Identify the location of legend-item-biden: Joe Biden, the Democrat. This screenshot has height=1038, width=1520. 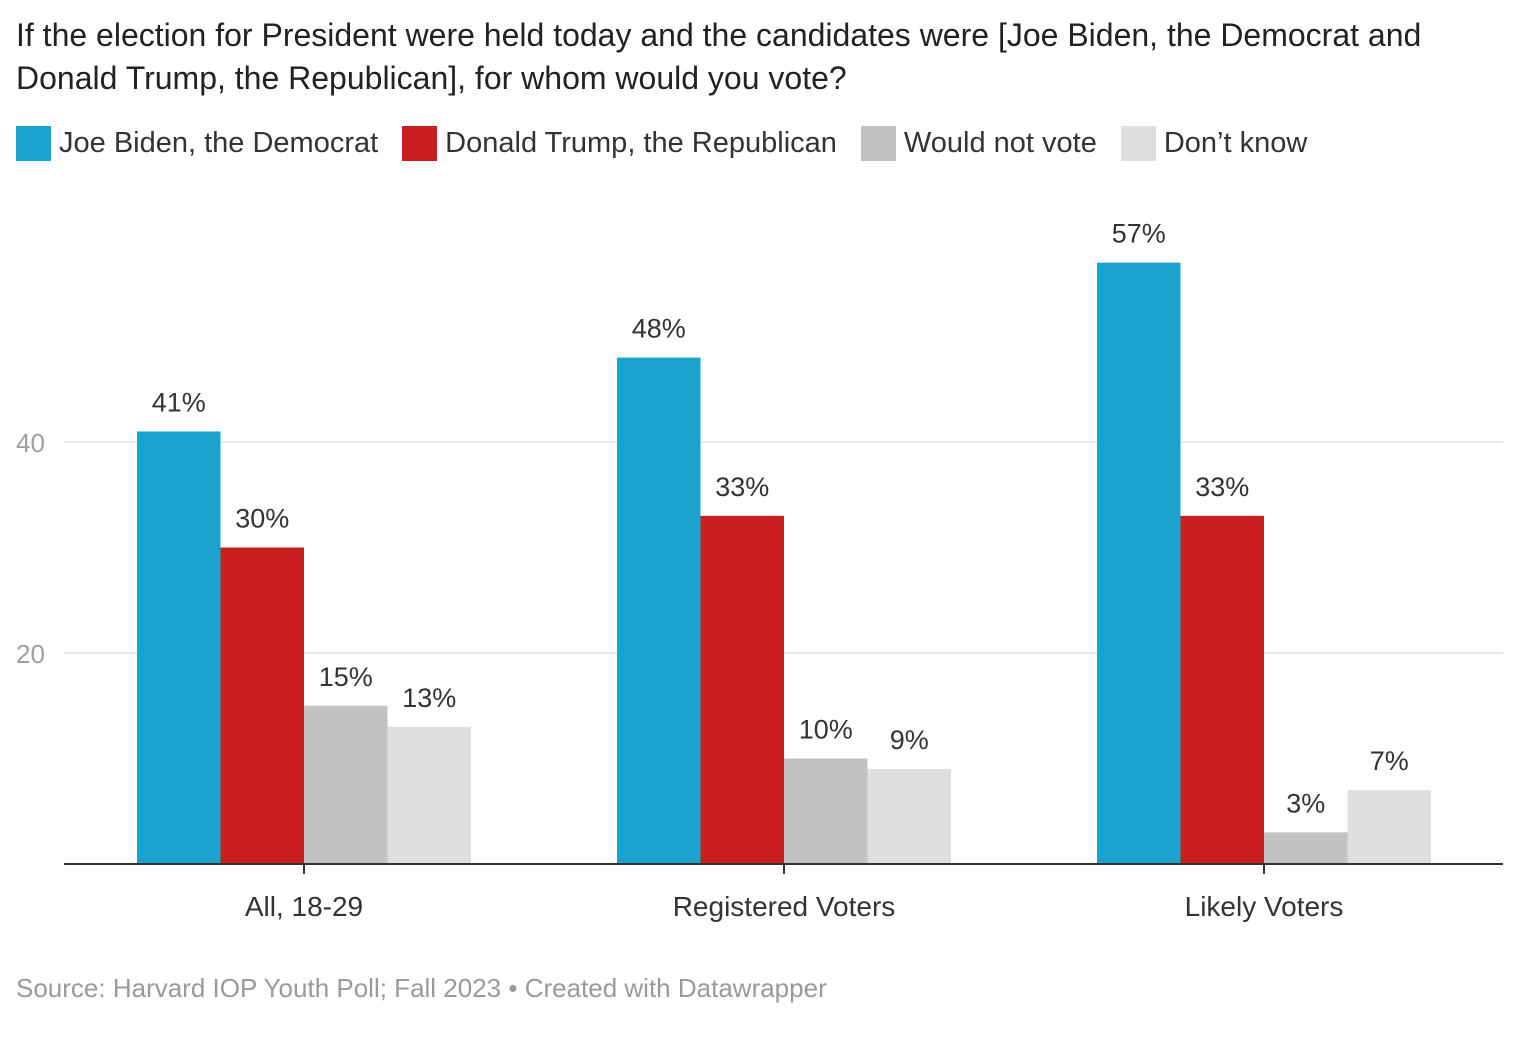
(197, 143).